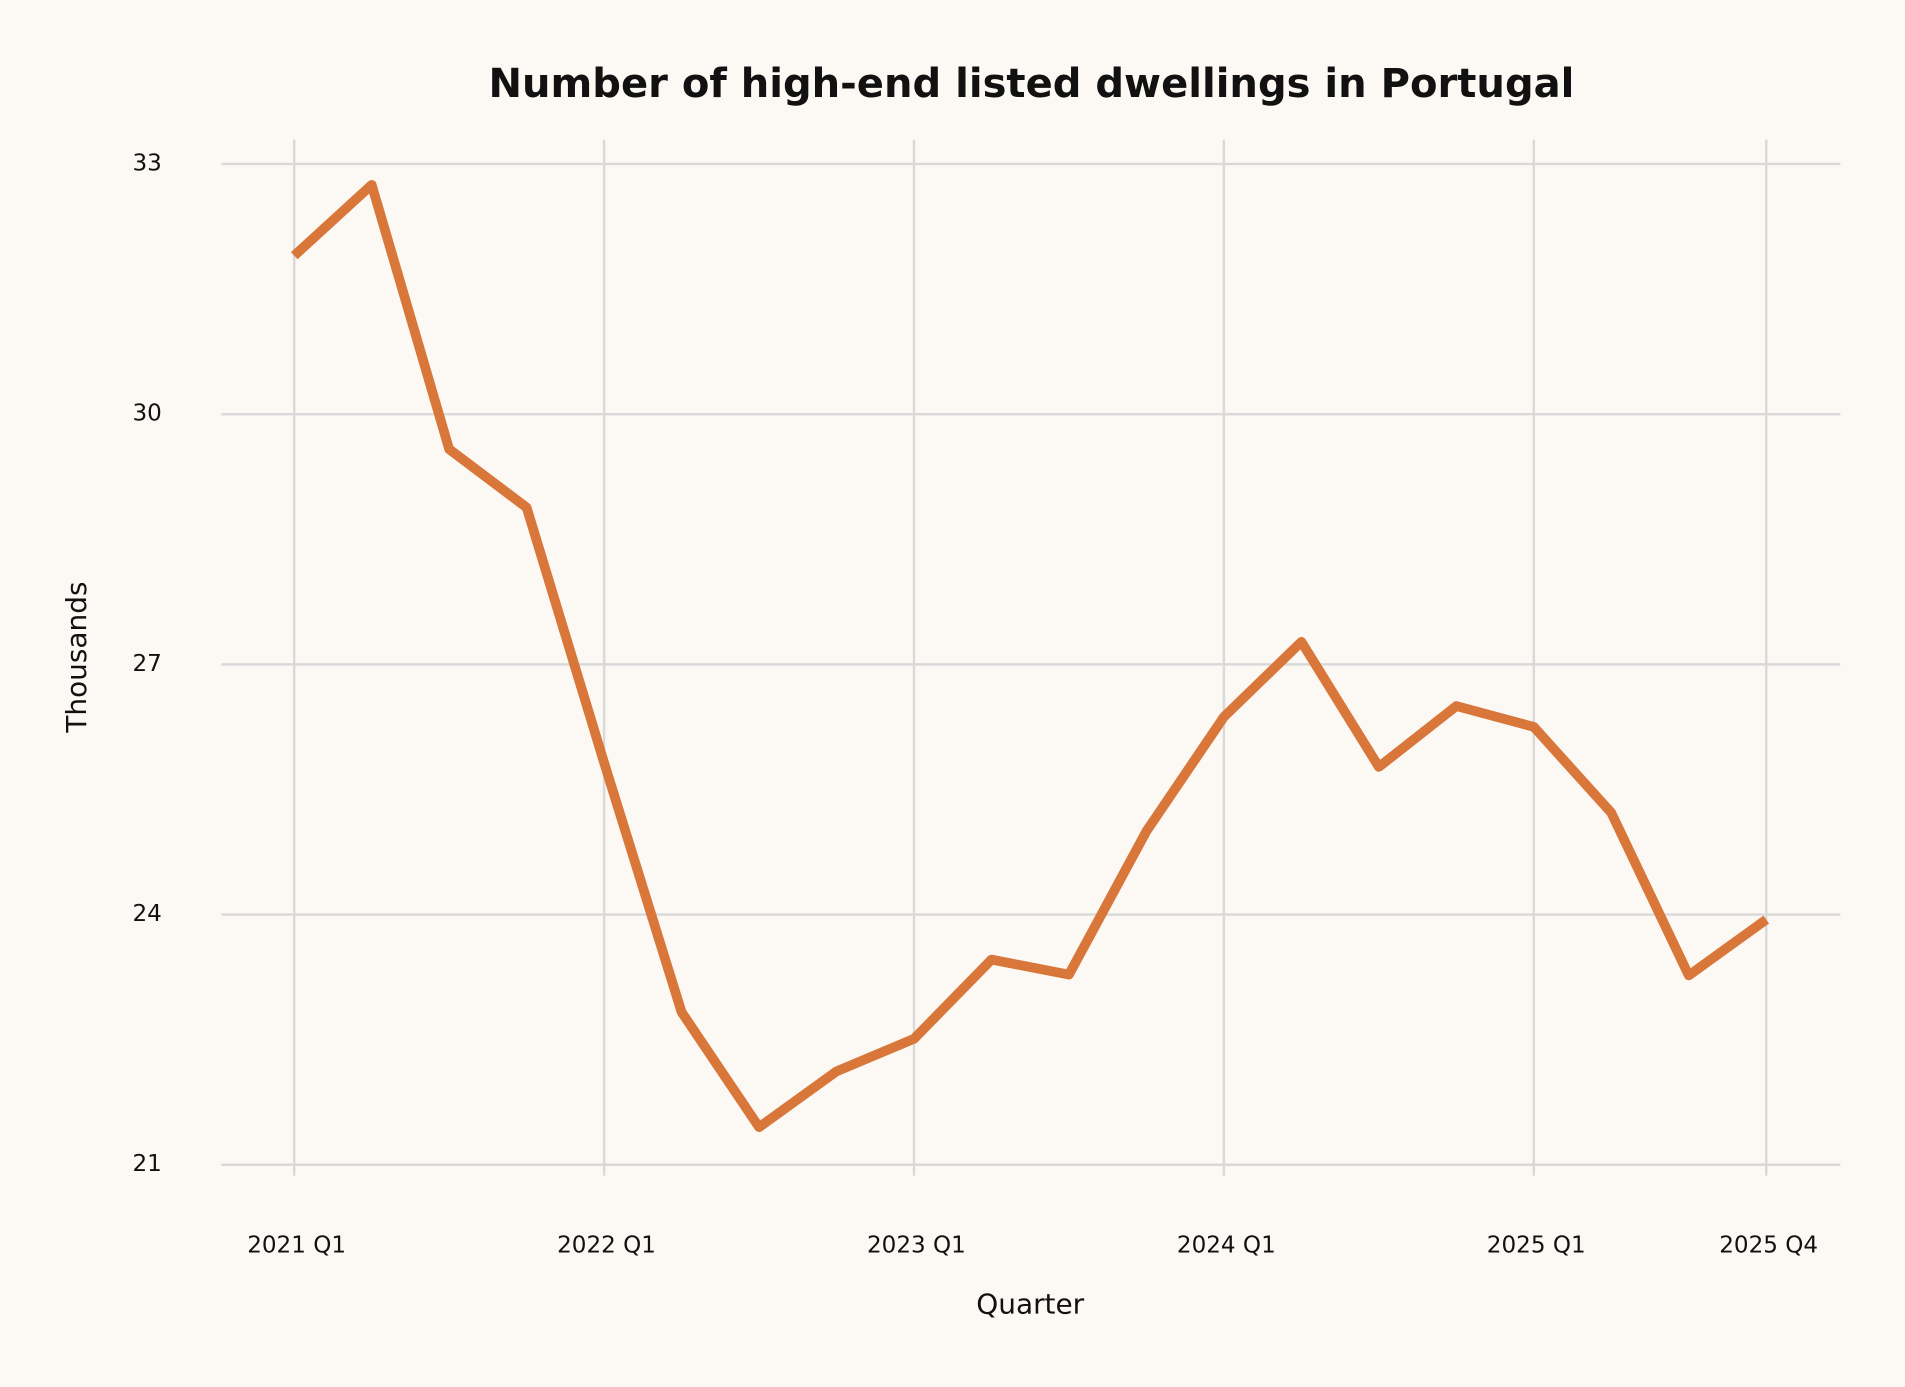  I want to click on y-tick-label: 33, so click(146, 163).